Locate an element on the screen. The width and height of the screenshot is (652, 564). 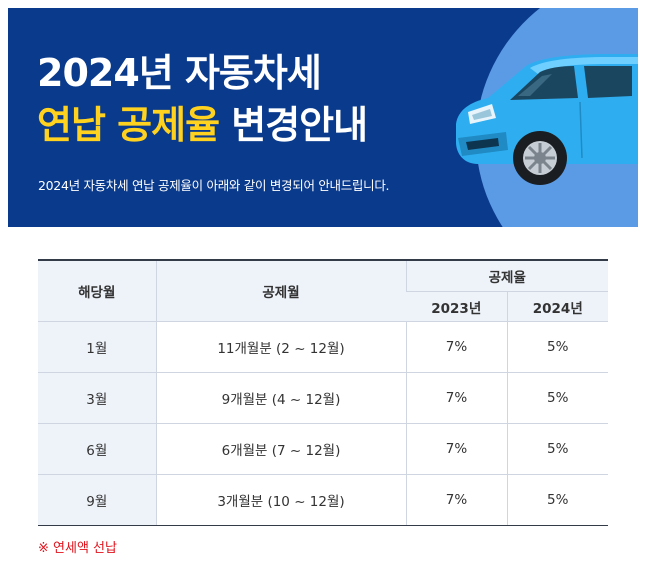
cell-deduction-months: 9개월분 (4 ~ 12월) is located at coordinates (280, 398).